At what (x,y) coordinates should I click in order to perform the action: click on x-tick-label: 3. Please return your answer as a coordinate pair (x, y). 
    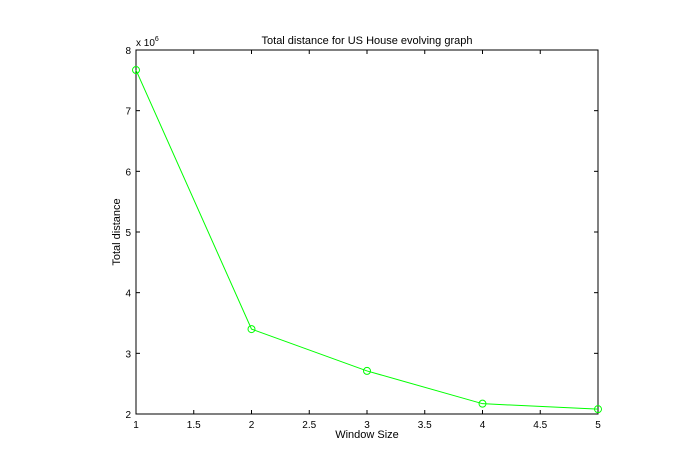
    Looking at the image, I should click on (367, 425).